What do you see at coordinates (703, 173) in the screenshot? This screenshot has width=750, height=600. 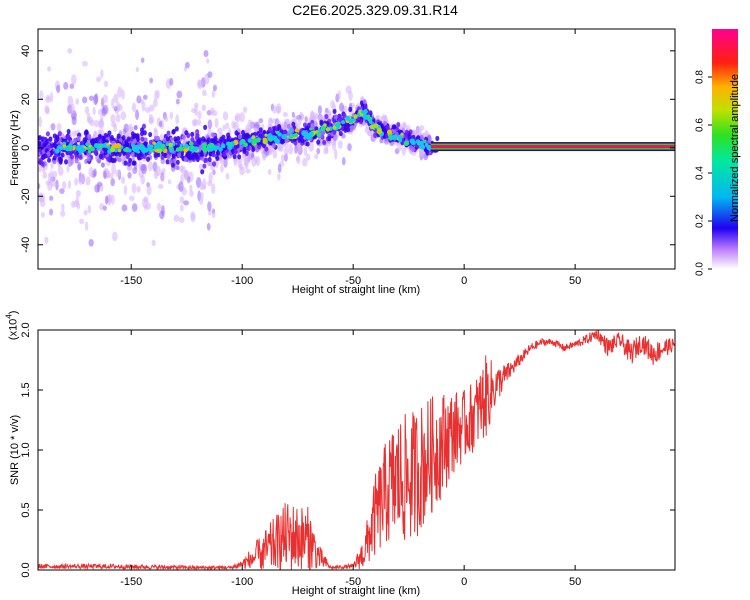 I see `colorbar-ticks: 0.0 0.2 0.4 0.6 0.8` at bounding box center [703, 173].